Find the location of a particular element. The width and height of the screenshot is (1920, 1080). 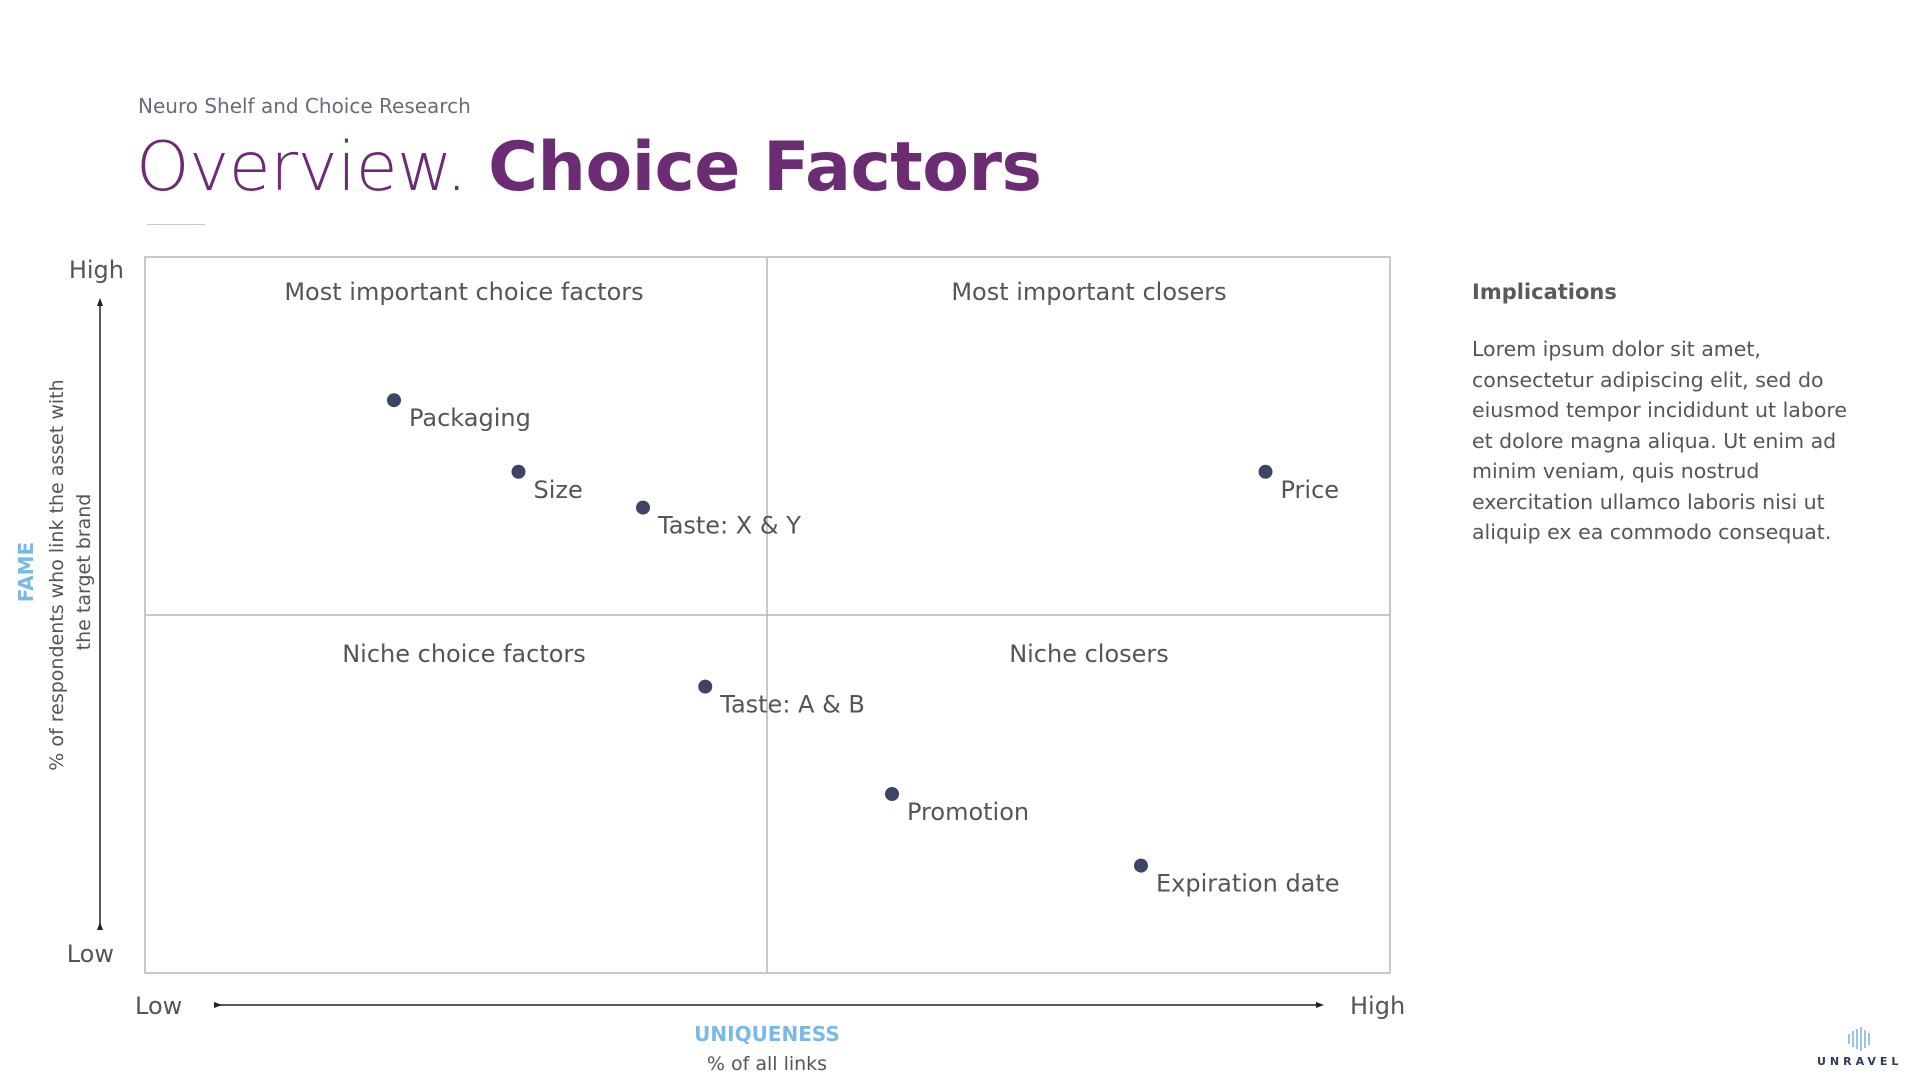

x-axis-high-label: High is located at coordinates (1377, 1006).